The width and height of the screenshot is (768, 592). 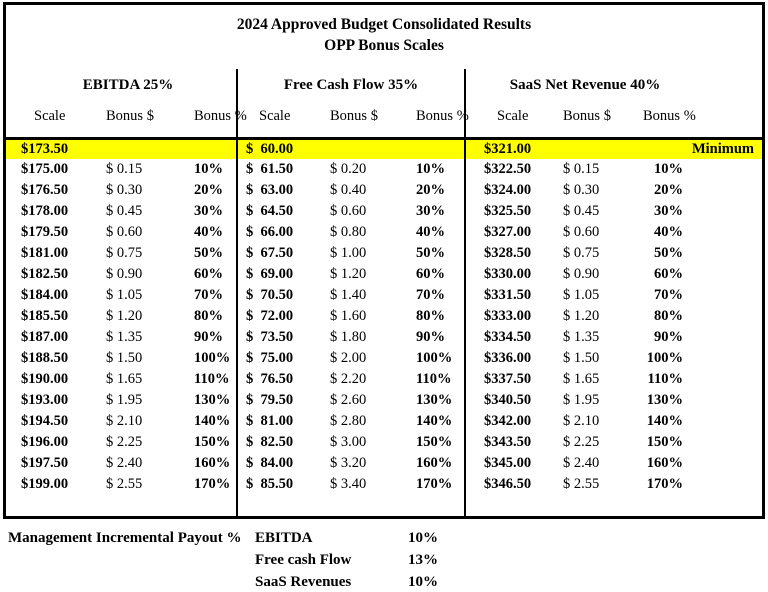 What do you see at coordinates (669, 116) in the screenshot?
I see `column-header-bonus-percent: Bonus %` at bounding box center [669, 116].